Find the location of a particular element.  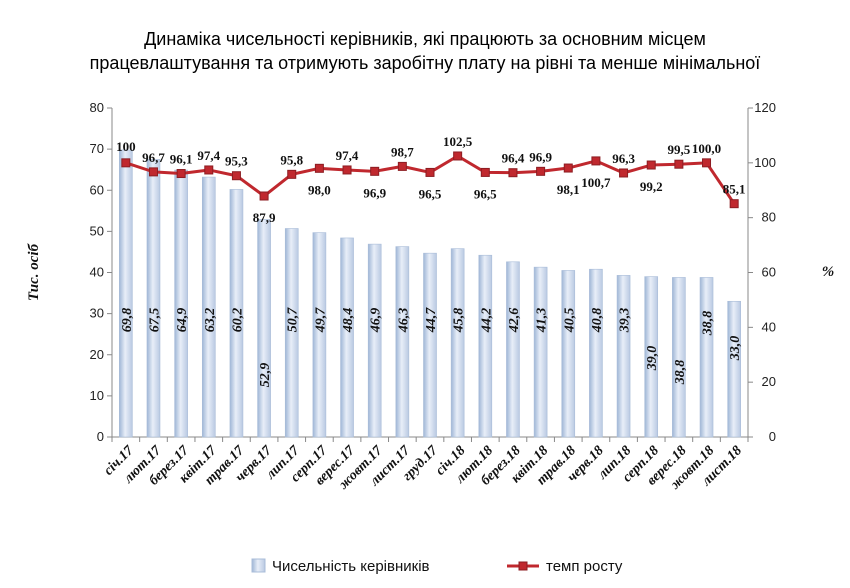

legend-bar-swatch is located at coordinates (258, 565).